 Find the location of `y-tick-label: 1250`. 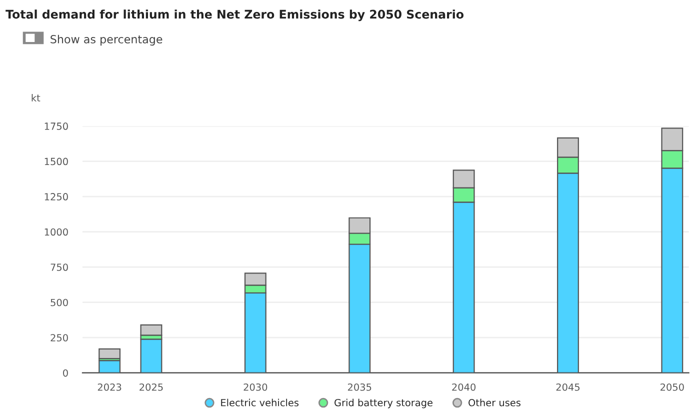

y-tick-label: 1250 is located at coordinates (56, 196).